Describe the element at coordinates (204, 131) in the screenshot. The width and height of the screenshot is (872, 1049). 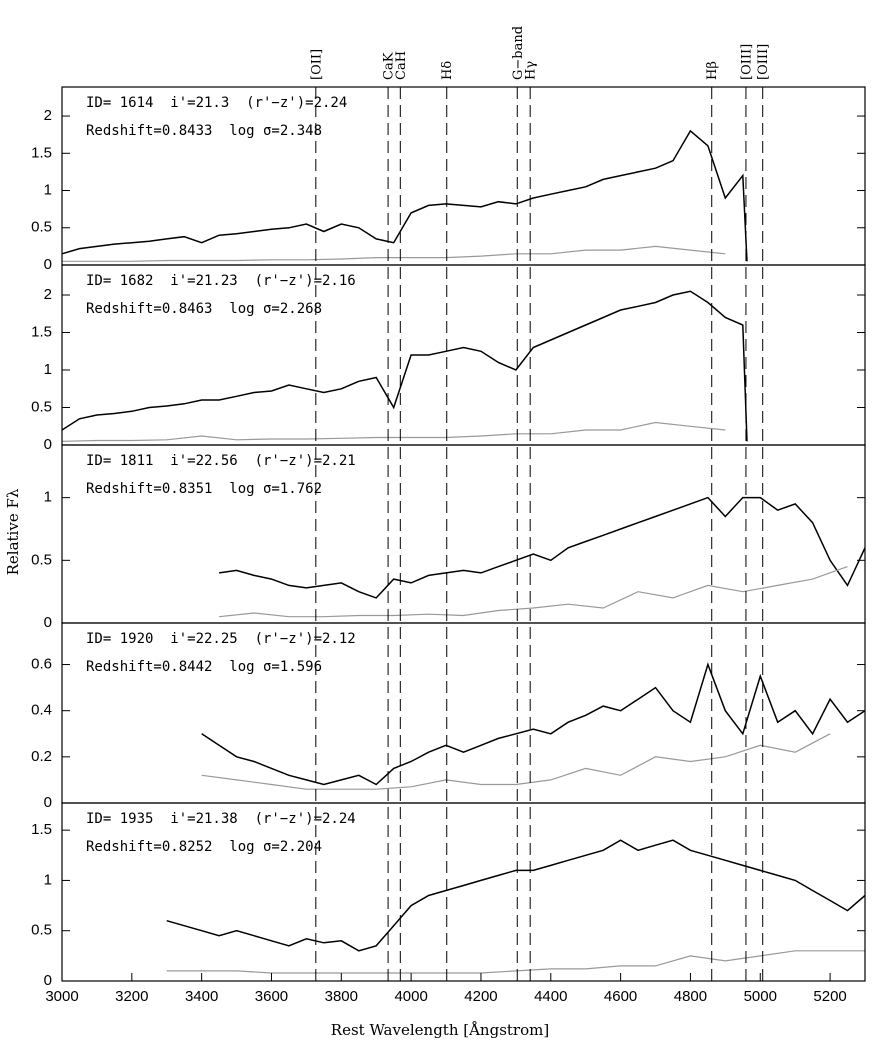
I see `annotation: Redshift=0.8433 log σ=2.348` at that location.